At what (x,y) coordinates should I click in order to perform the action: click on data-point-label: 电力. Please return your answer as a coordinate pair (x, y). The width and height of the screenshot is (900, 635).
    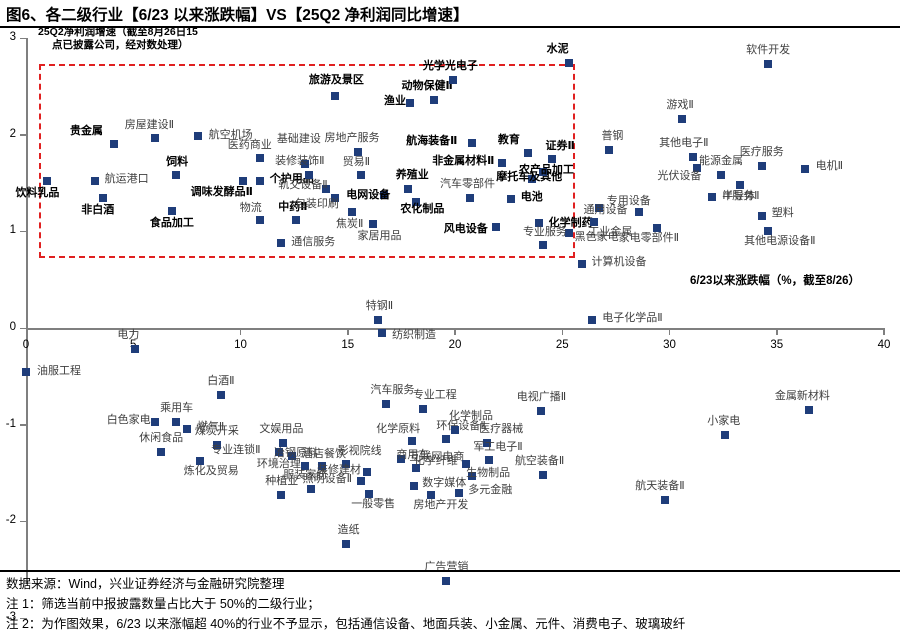
    Looking at the image, I should click on (128, 335).